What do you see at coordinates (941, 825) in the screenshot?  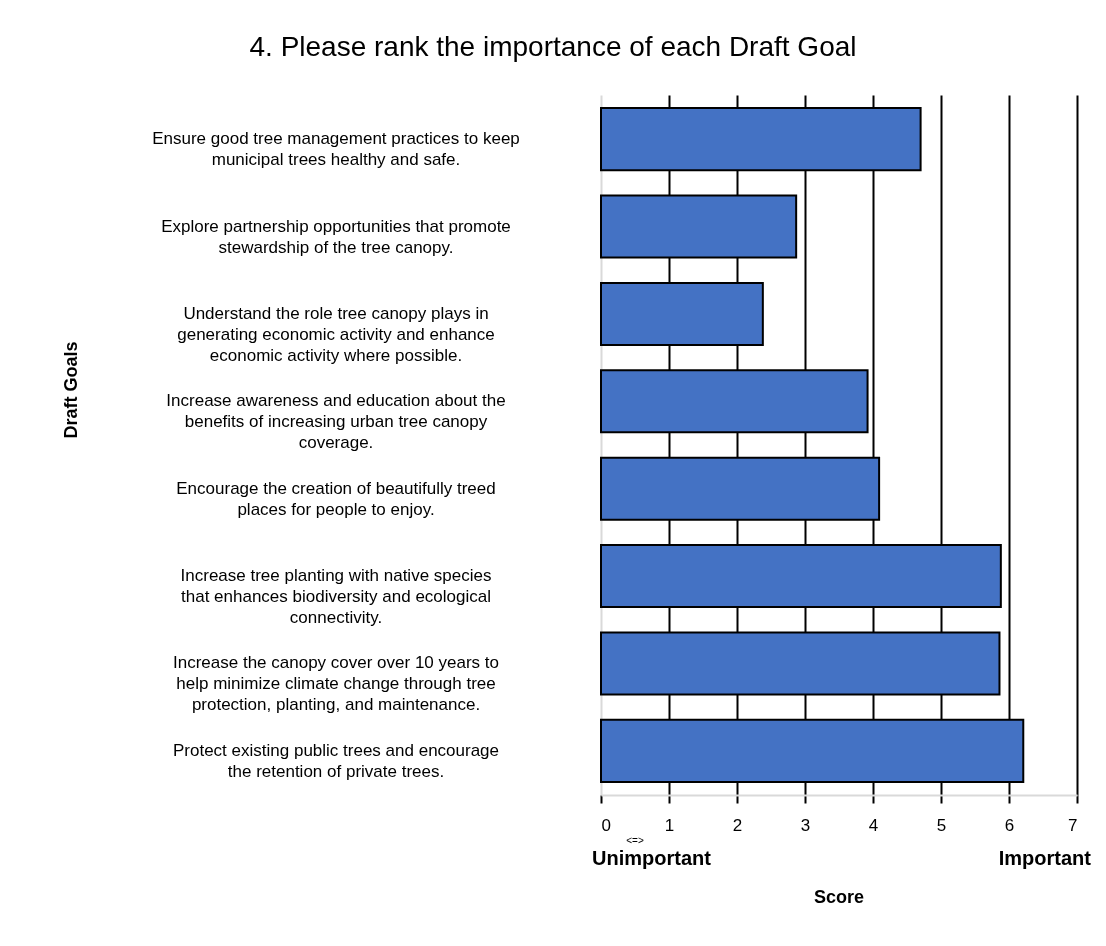 I see `x-tick-label: 5` at bounding box center [941, 825].